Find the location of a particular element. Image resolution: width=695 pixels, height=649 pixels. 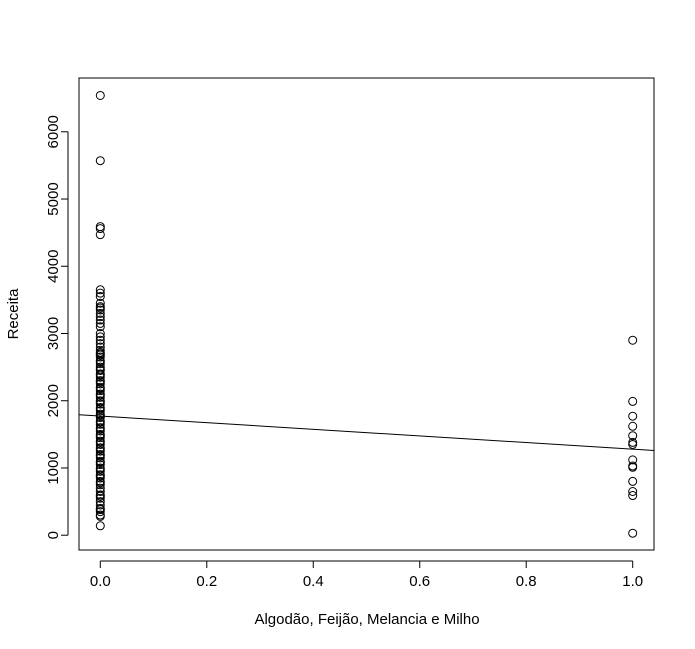

x-tick-label: 0.8 is located at coordinates (526, 581).